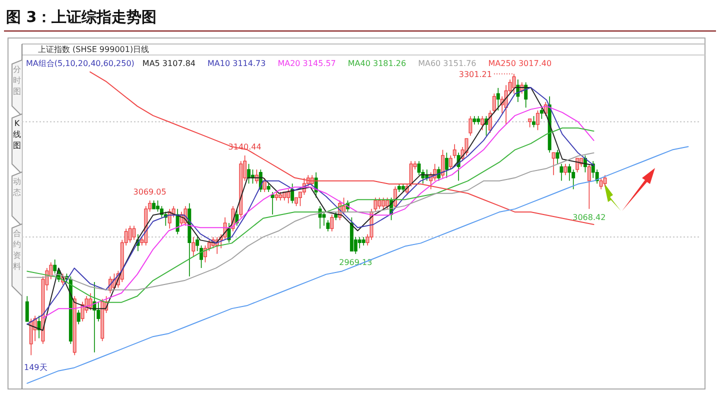  Describe the element at coordinates (237, 63) in the screenshot. I see `text: MA10 3114.73` at that location.